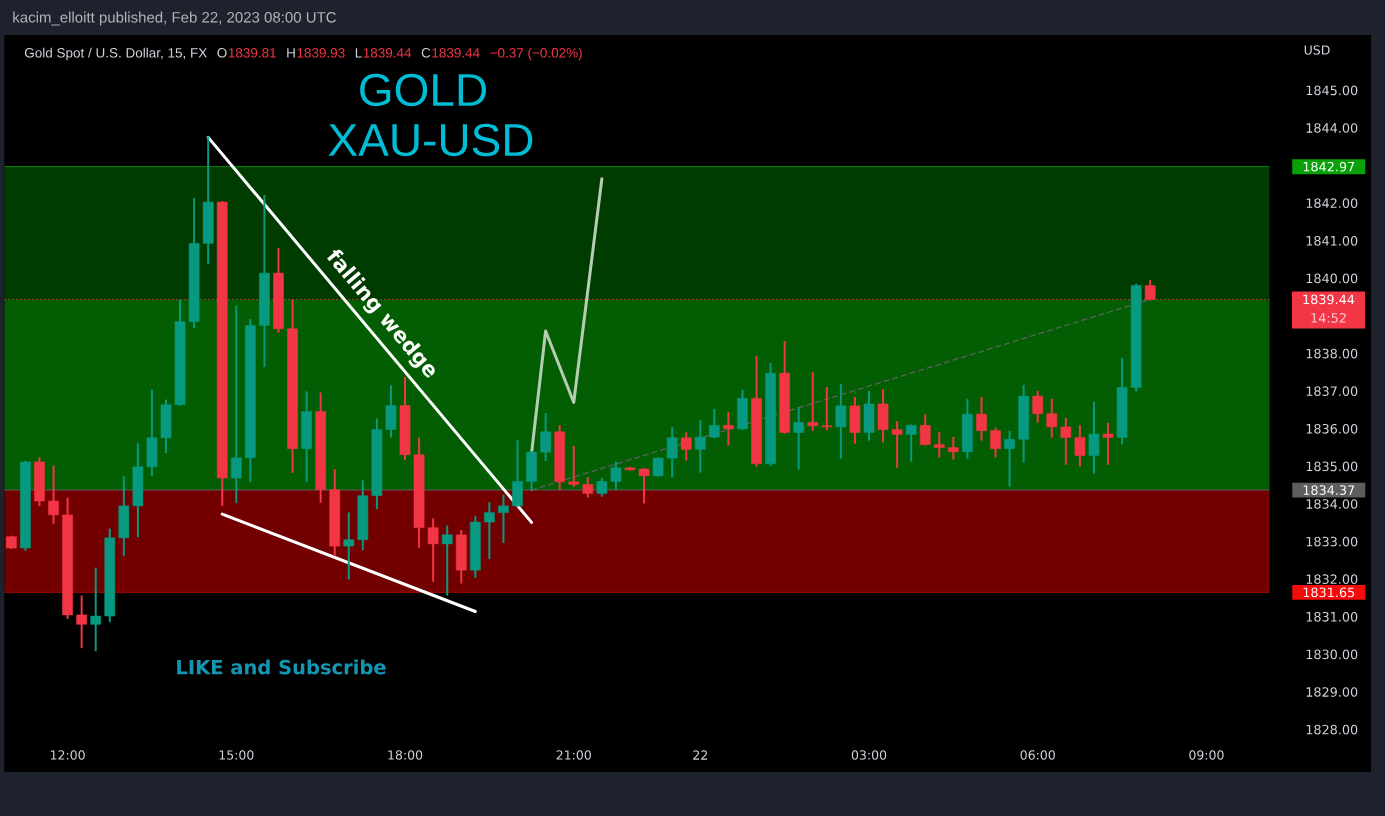  What do you see at coordinates (1332, 128) in the screenshot?
I see `y-tick-label: 1844.00` at bounding box center [1332, 128].